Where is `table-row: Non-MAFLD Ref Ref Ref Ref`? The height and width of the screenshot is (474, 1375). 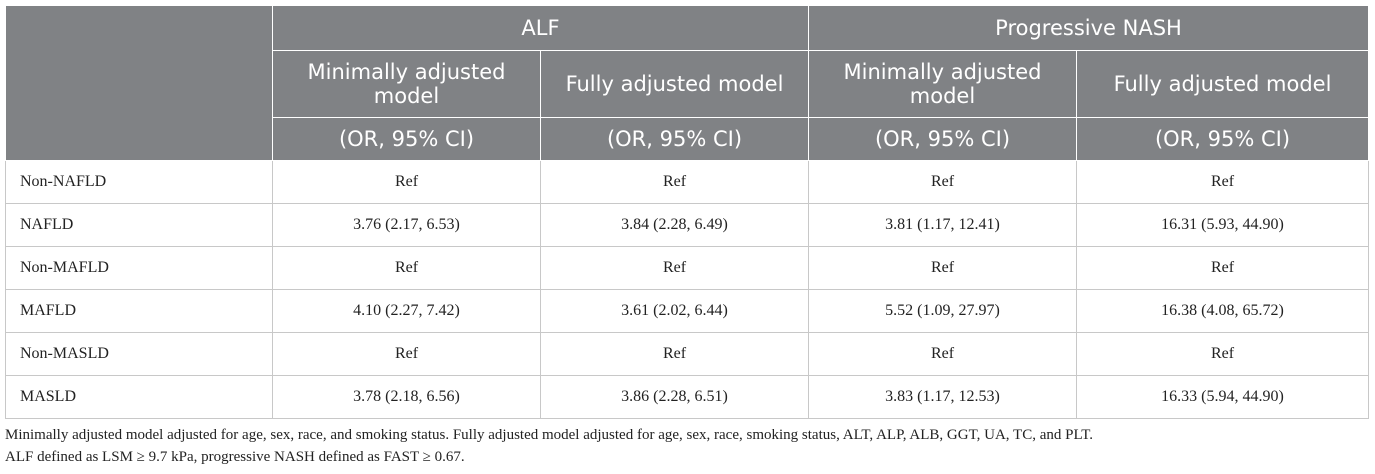 table-row: Non-MAFLD Ref Ref Ref Ref is located at coordinates (687, 268).